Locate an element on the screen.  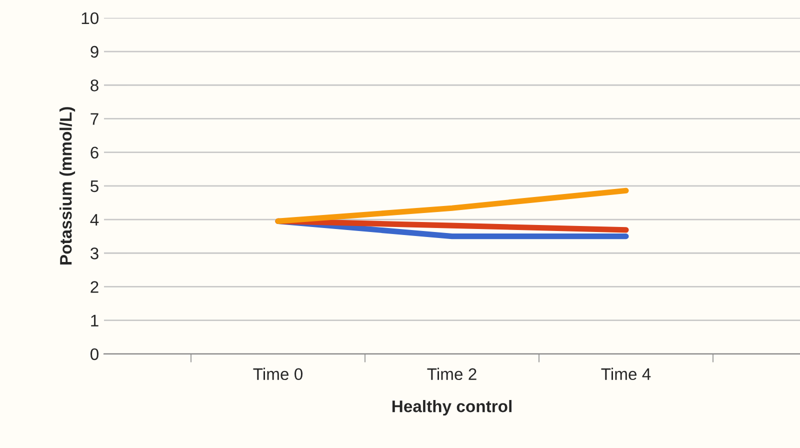
y-tick-label: 2 is located at coordinates (94, 287).